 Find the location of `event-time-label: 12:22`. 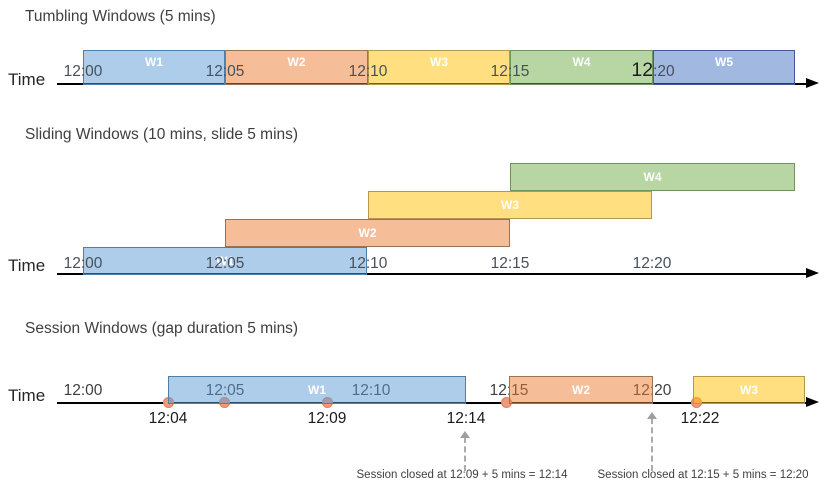

event-time-label: 12:22 is located at coordinates (700, 418).